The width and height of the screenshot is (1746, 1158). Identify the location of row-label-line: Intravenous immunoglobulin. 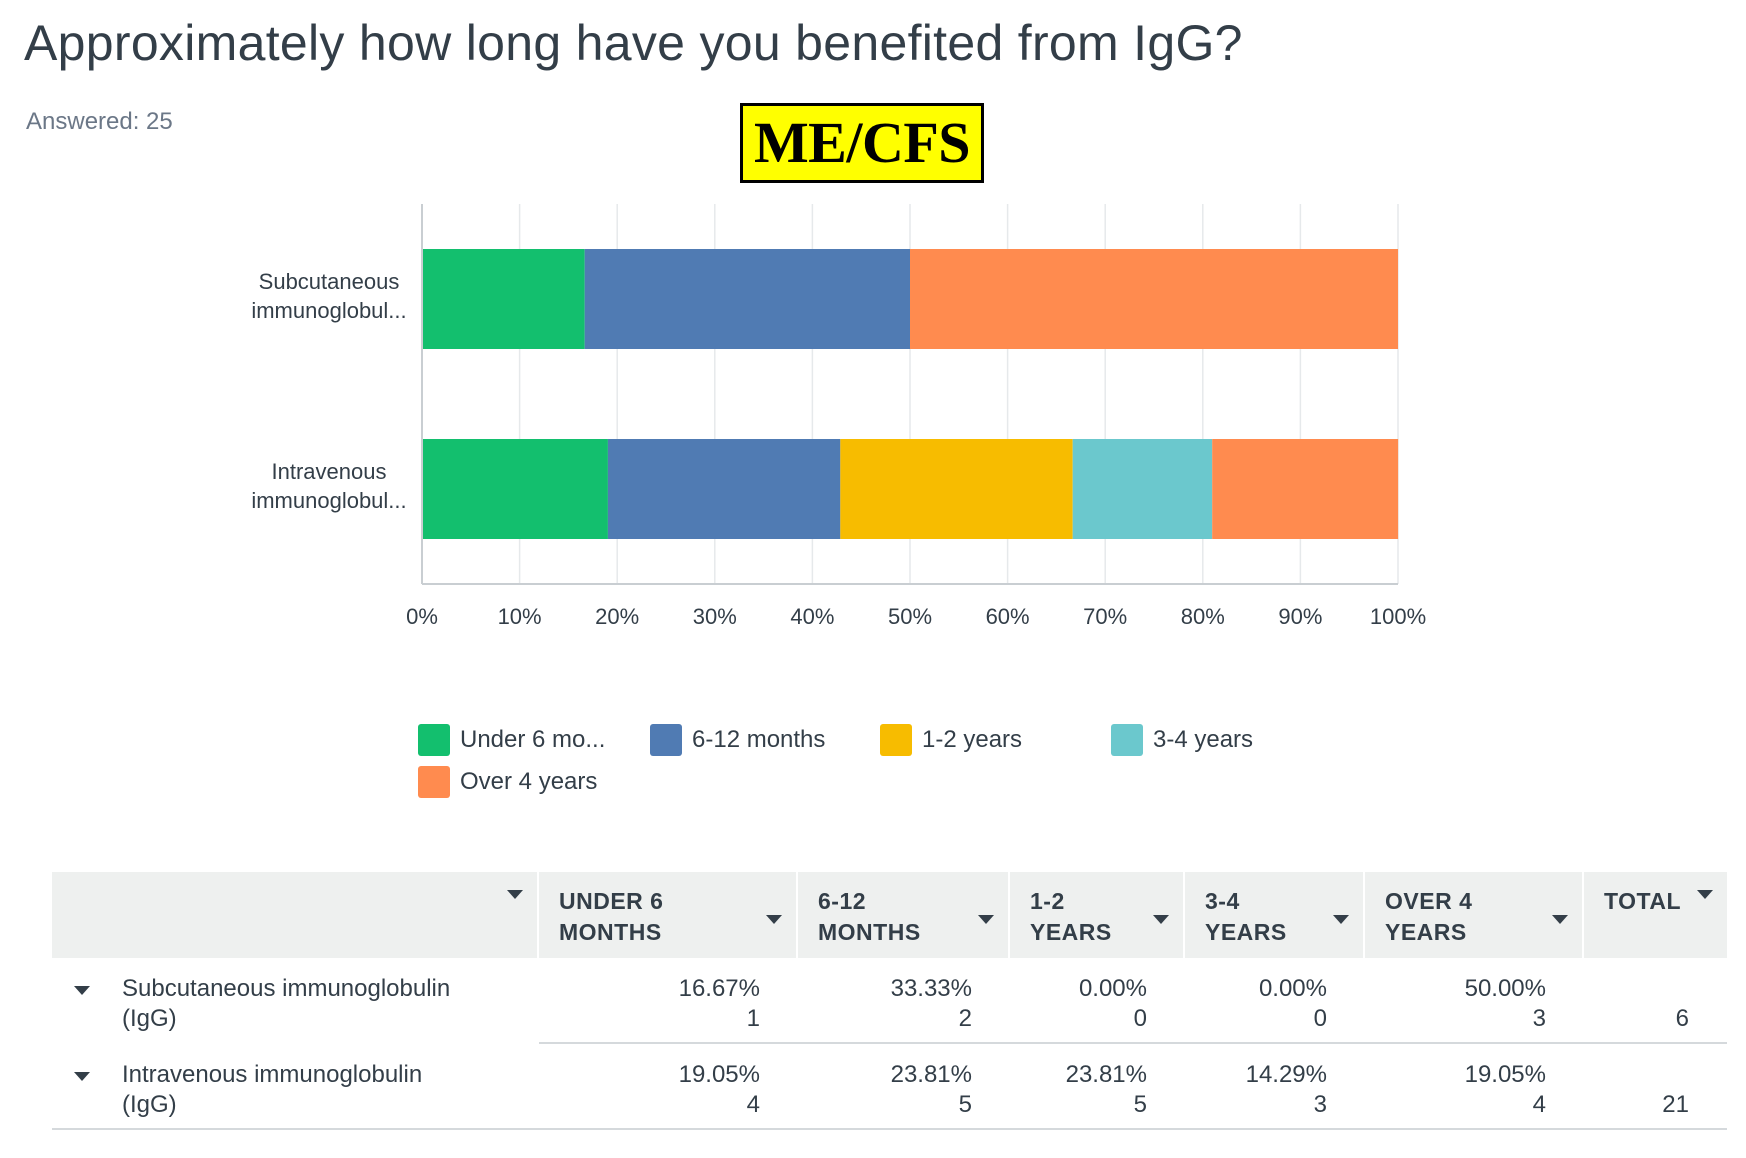
(272, 1074).